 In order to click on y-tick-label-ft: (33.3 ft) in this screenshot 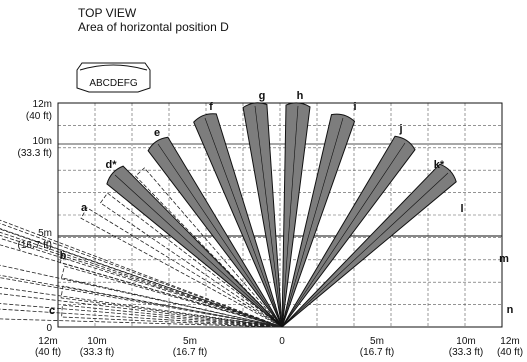, I will do `click(35, 153)`.